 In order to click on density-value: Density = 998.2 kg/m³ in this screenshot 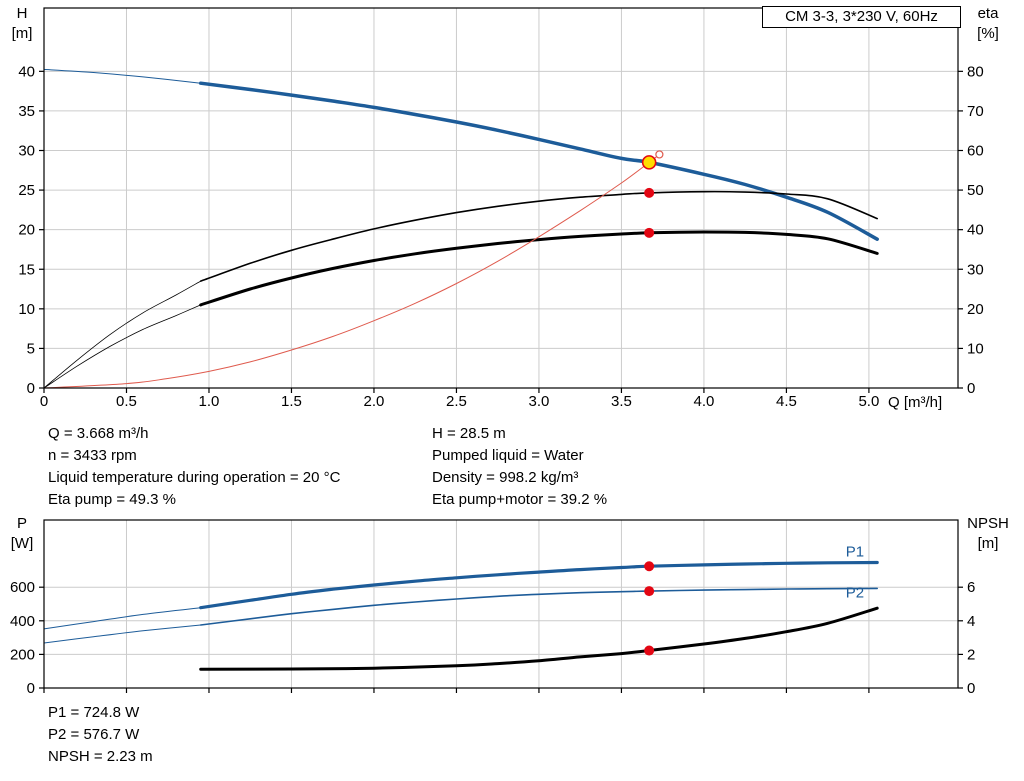, I will do `click(505, 477)`.